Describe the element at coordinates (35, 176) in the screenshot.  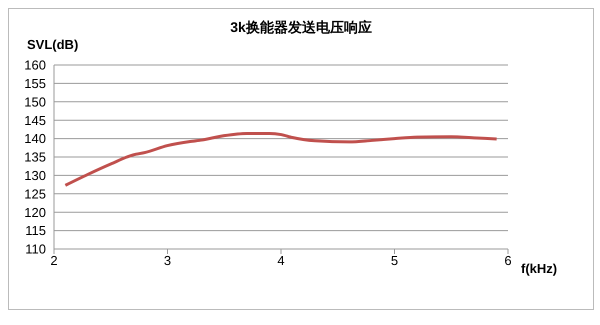
I see `y-tick-label: 130` at that location.